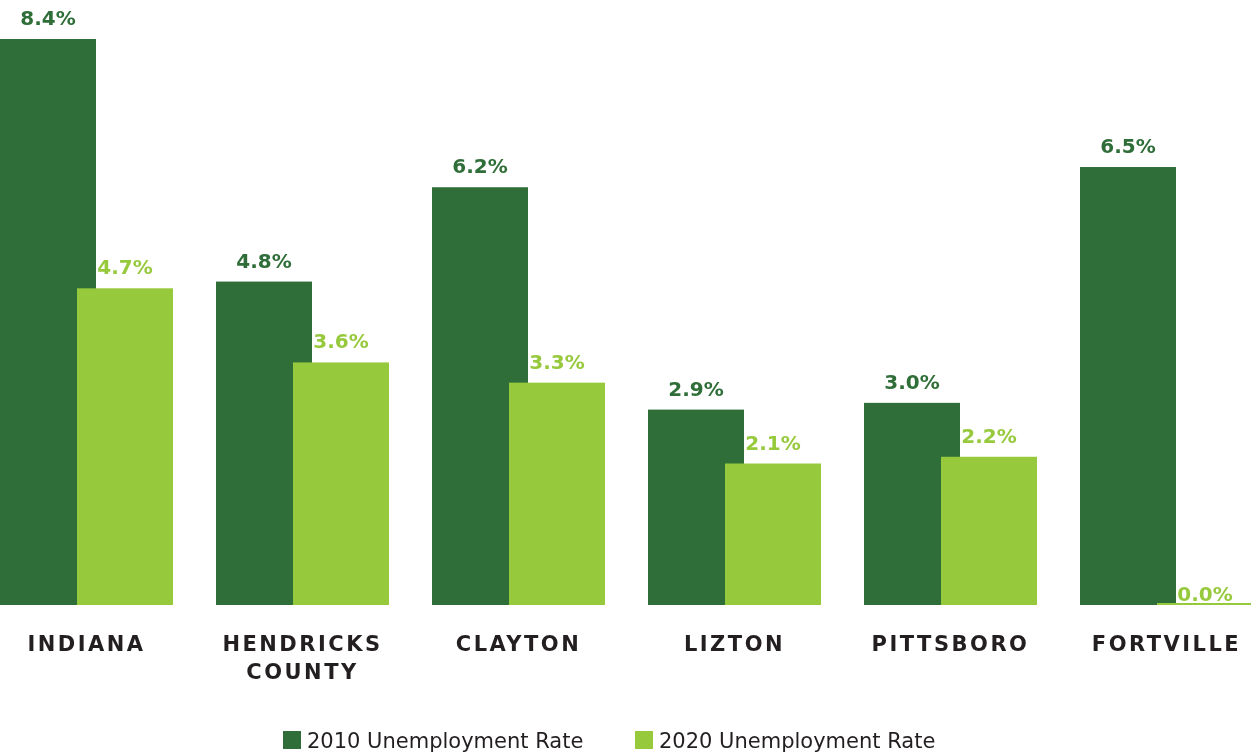 The image size is (1251, 754). Describe the element at coordinates (48, 18) in the screenshot. I see `data-label: 8.4%` at that location.